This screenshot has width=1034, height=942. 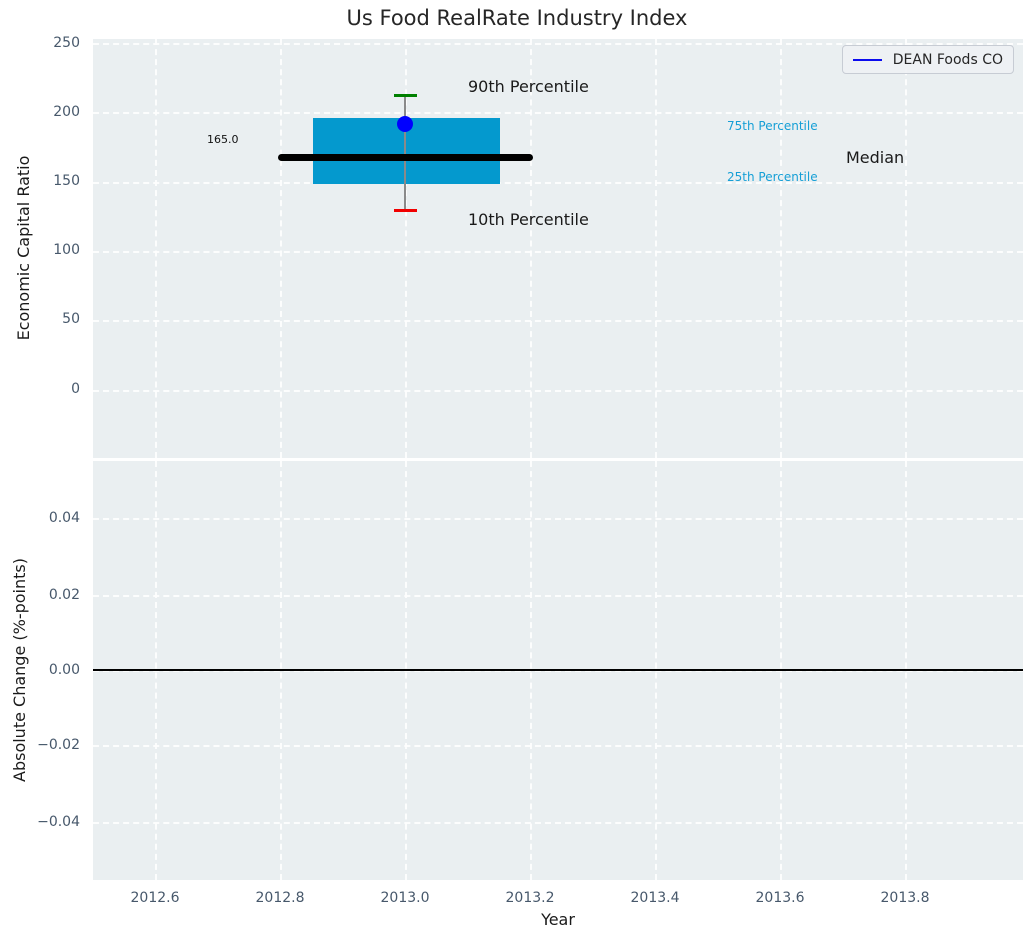 I want to click on legend: DEAN Foods CO, so click(x=928, y=59).